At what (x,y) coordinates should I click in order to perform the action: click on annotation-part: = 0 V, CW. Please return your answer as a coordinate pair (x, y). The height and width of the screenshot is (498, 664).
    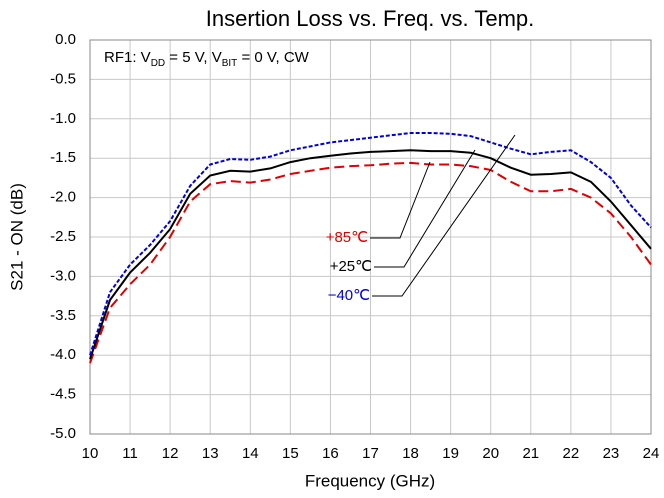
    Looking at the image, I should click on (273, 57).